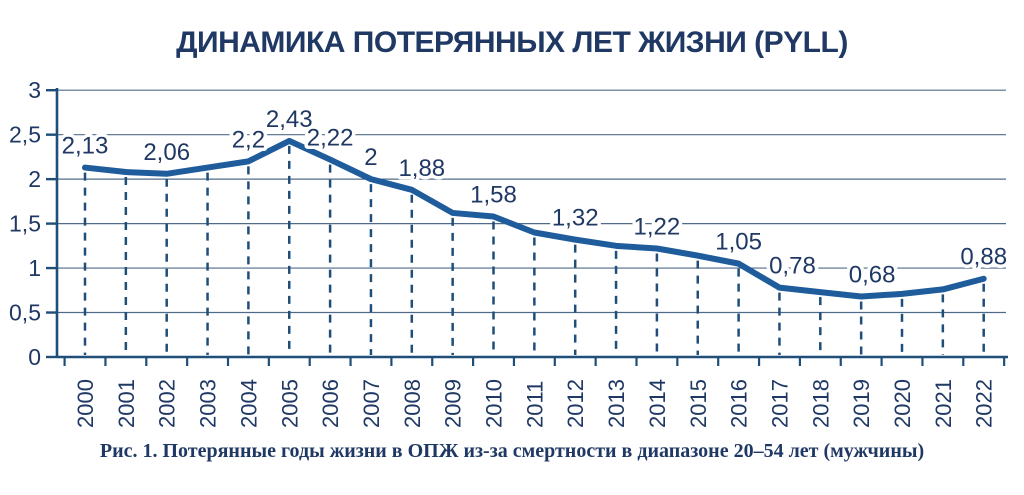  What do you see at coordinates (370, 157) in the screenshot?
I see `data-point-label: 2` at bounding box center [370, 157].